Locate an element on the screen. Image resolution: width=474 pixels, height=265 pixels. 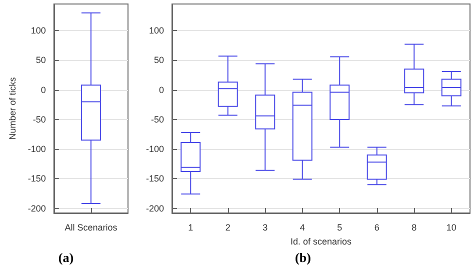
y-axis-title: Number of ticks is located at coordinates (13, 108).